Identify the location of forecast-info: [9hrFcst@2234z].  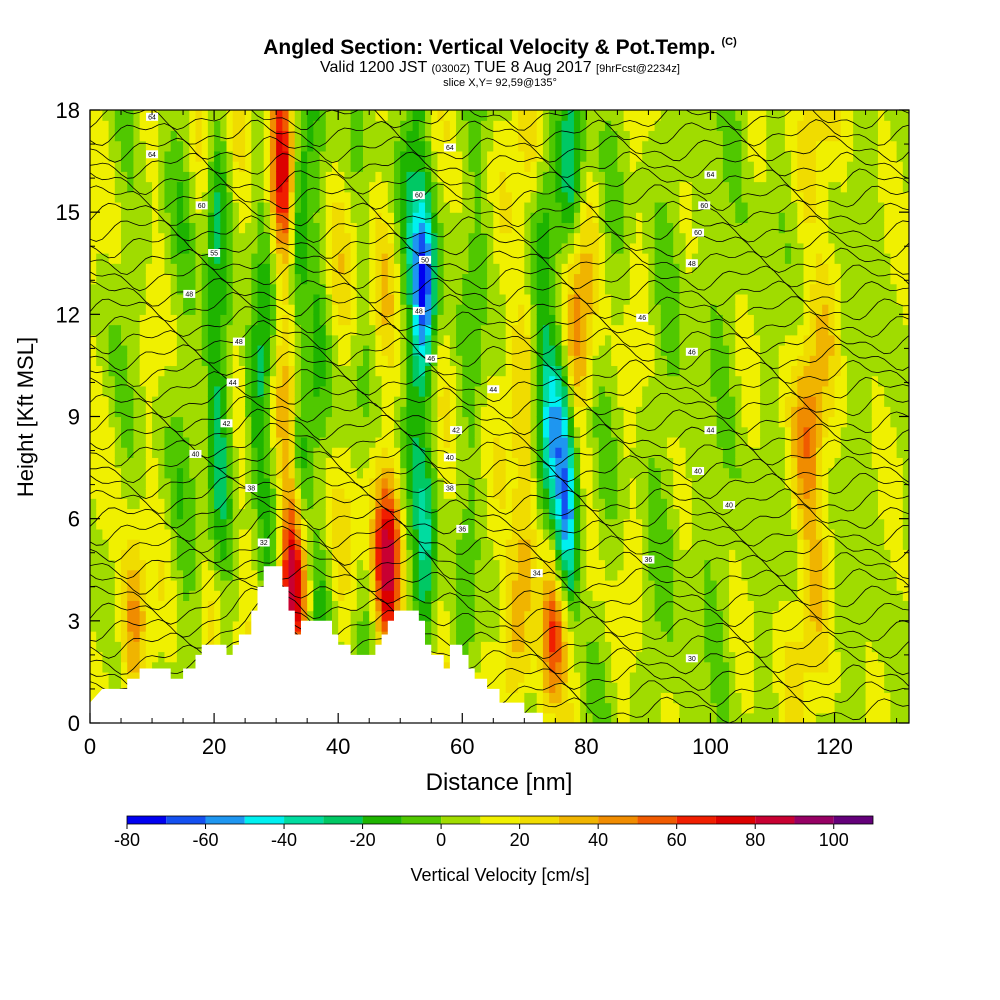
(638, 69).